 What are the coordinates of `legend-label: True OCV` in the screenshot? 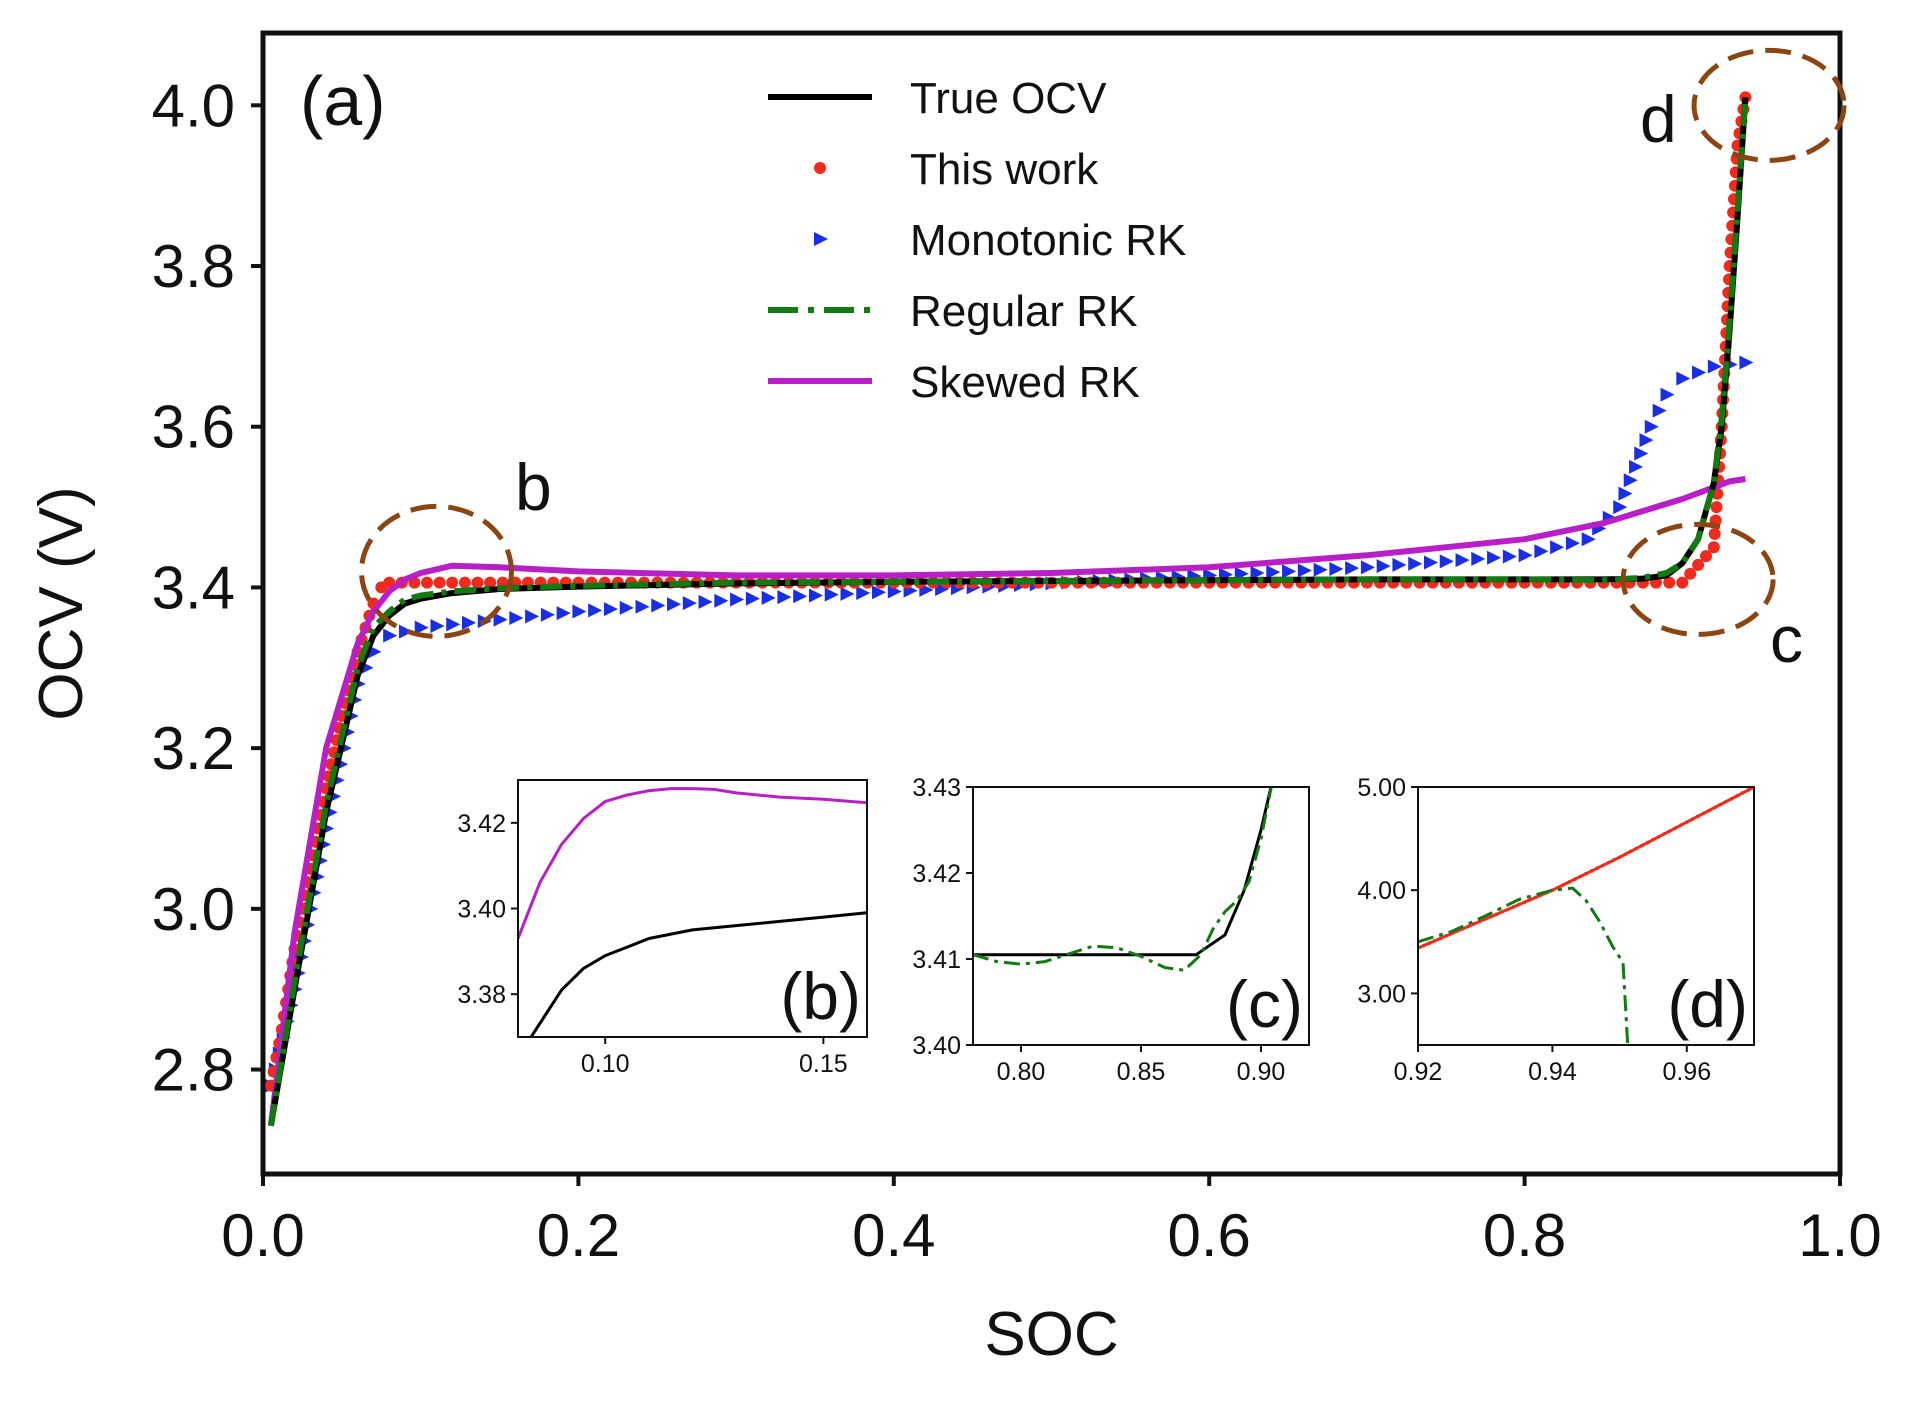 It's located at (1008, 98).